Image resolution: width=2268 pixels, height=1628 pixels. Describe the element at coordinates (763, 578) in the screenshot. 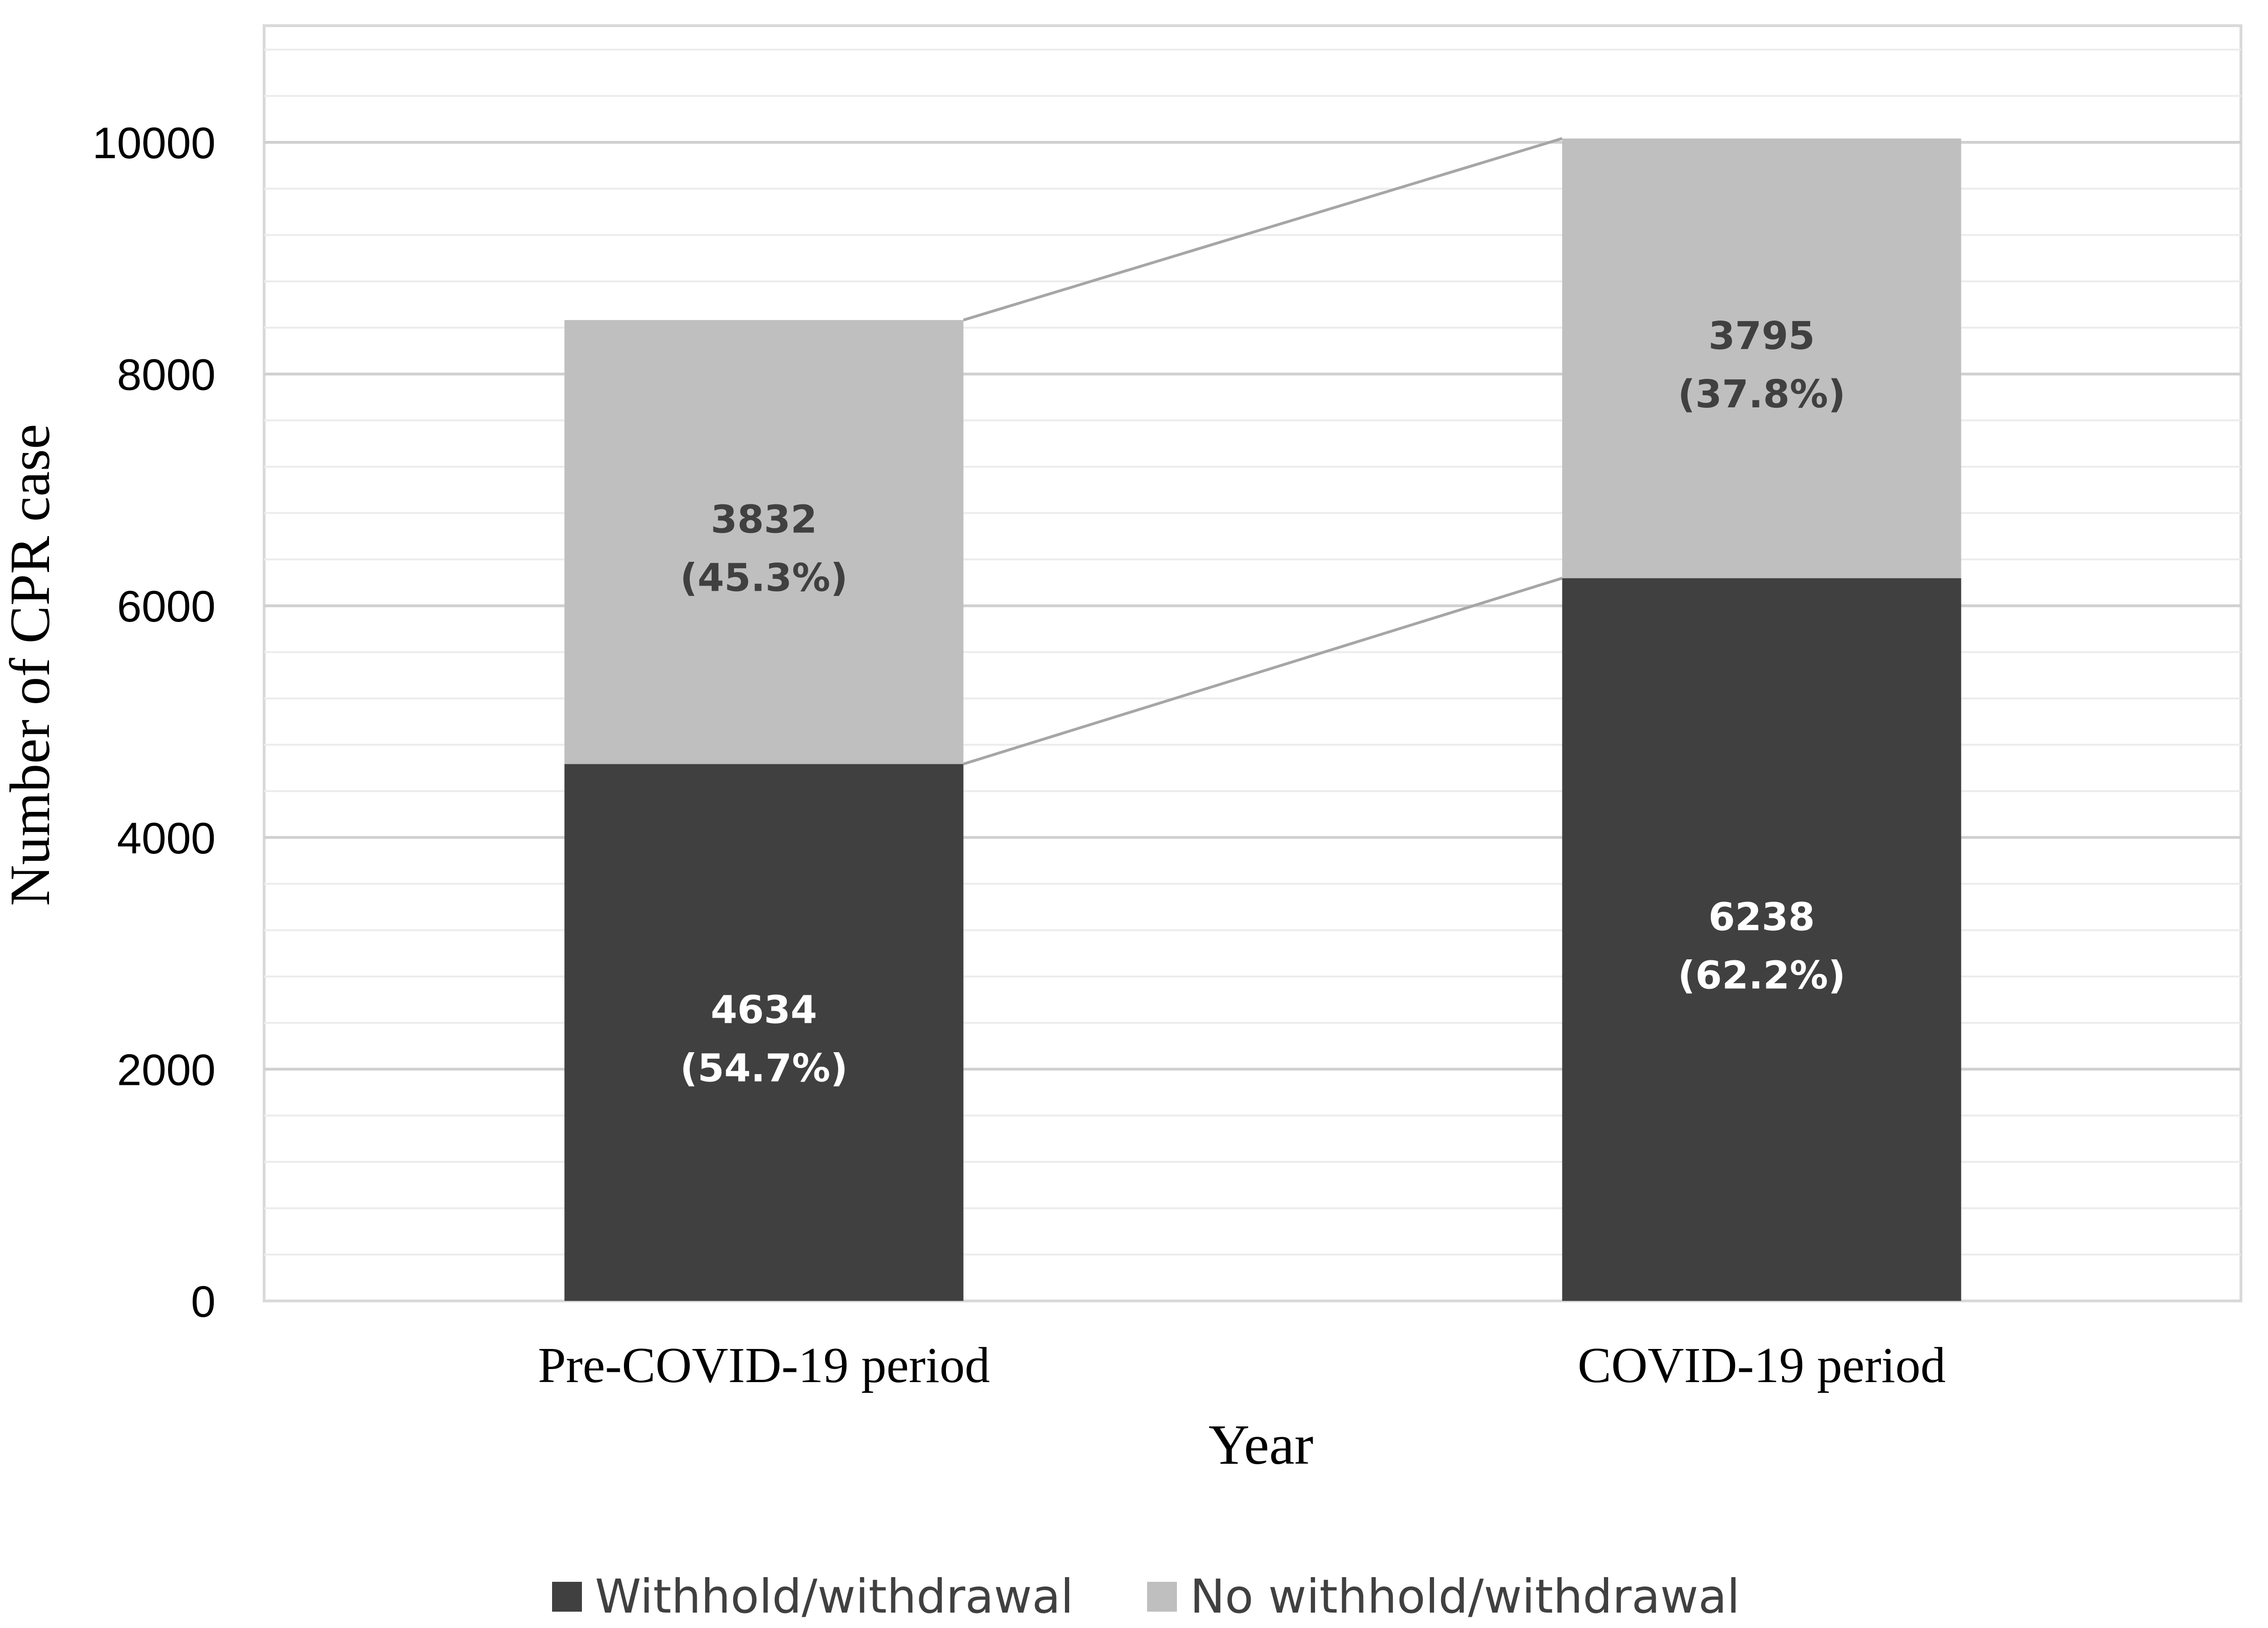

I see `data-label-percent: (45.3%)` at that location.